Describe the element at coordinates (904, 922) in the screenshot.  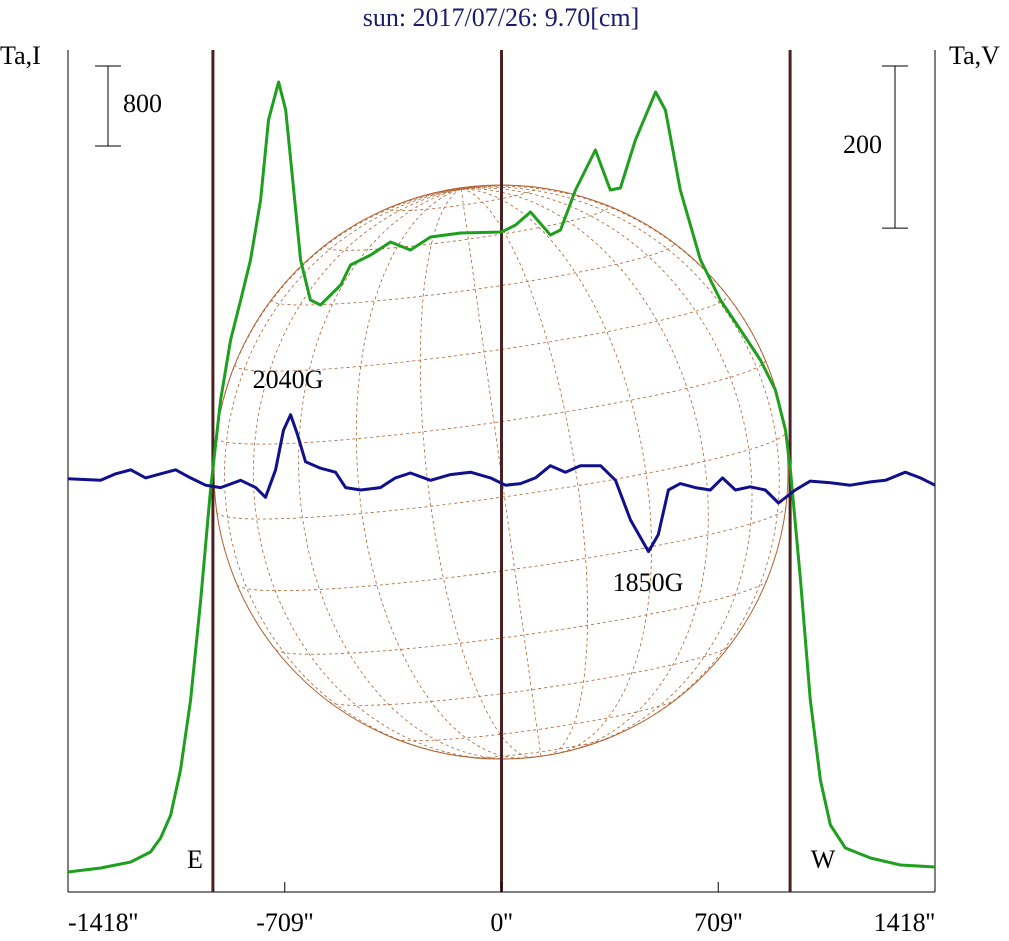
I see `x-tick-label: 1418''` at that location.